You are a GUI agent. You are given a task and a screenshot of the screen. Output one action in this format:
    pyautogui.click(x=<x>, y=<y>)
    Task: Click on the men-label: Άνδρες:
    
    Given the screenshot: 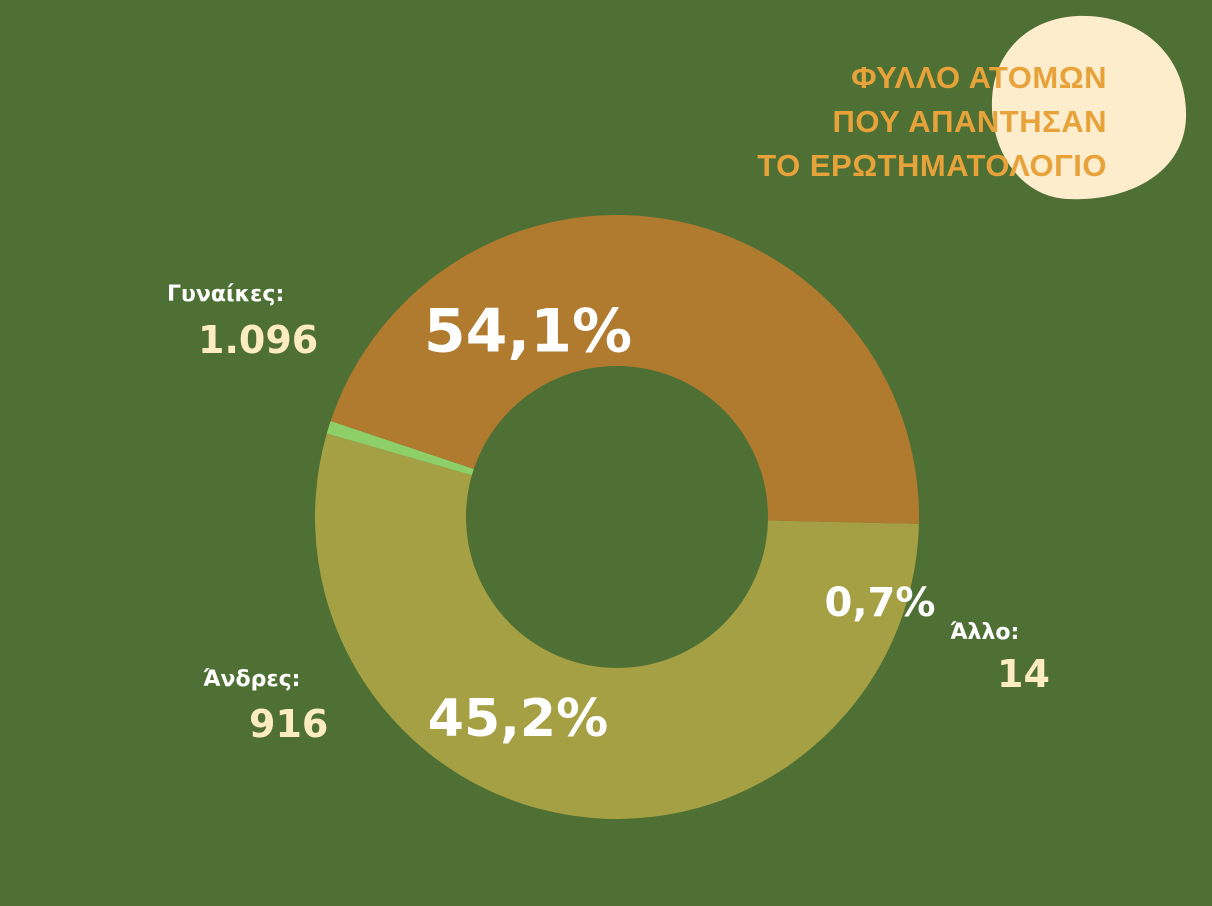 What is the action you would take?
    pyautogui.click(x=252, y=679)
    